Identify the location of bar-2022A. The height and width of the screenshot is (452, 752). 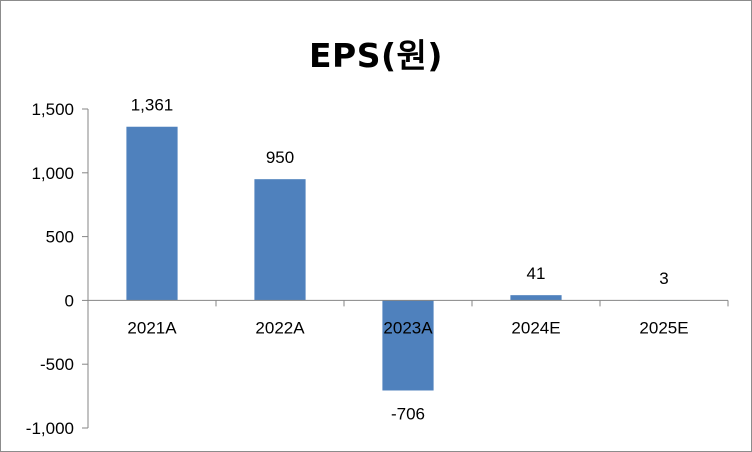
(280, 240).